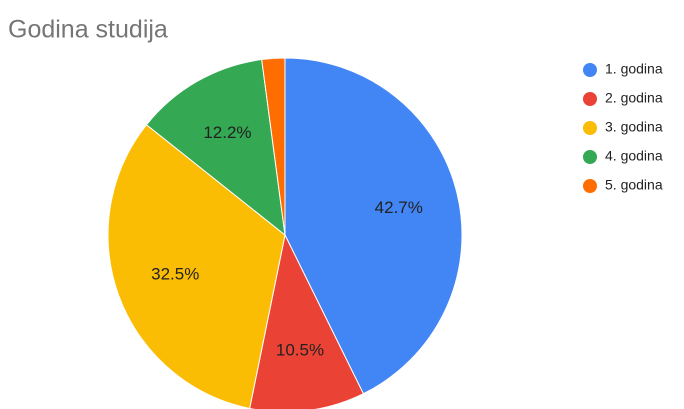 The height and width of the screenshot is (409, 684). What do you see at coordinates (634, 156) in the screenshot?
I see `legend-label: 4. godina` at bounding box center [634, 156].